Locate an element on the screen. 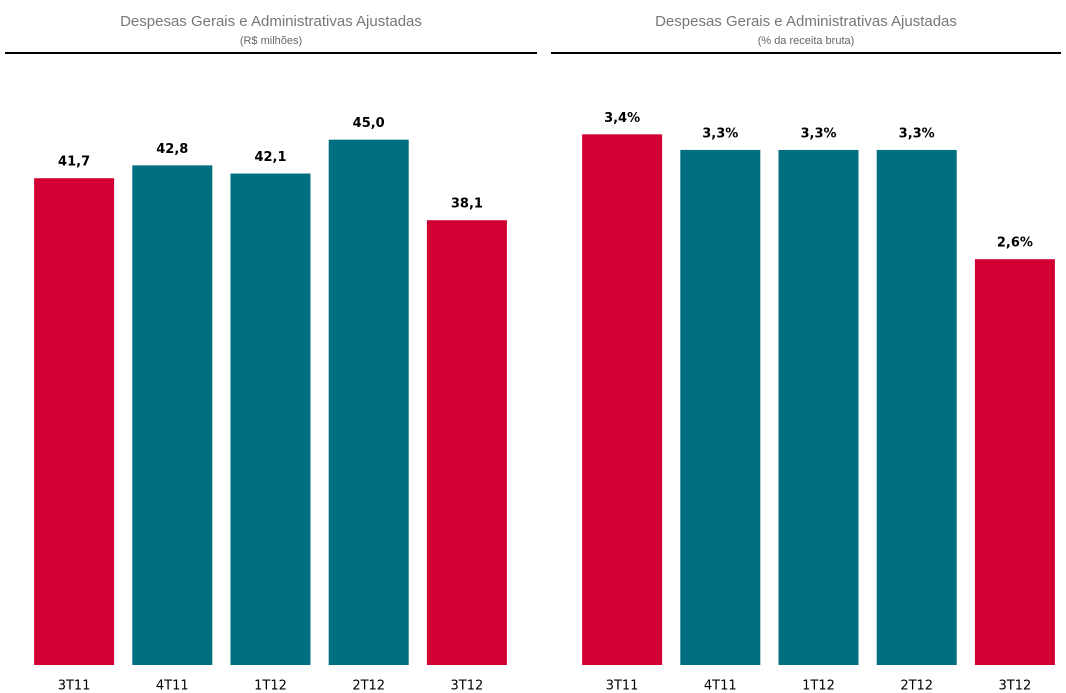  chart-subtitle: (R$ milhões) is located at coordinates (271, 41).